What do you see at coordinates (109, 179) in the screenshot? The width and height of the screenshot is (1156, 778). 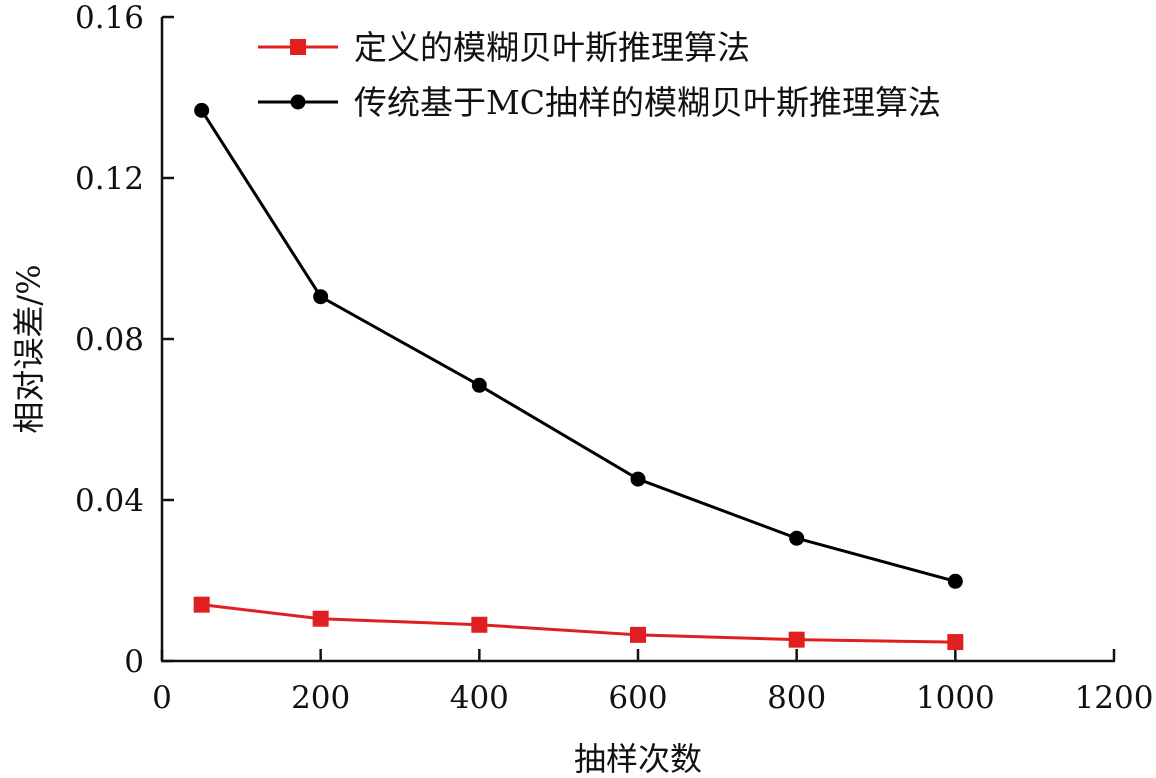 I see `y-tick-label: 0.12` at bounding box center [109, 179].